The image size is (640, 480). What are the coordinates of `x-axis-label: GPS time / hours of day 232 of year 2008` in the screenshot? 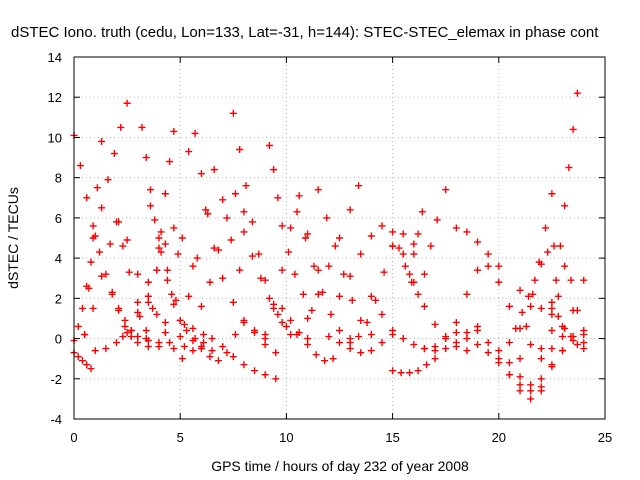 It's located at (340, 466).